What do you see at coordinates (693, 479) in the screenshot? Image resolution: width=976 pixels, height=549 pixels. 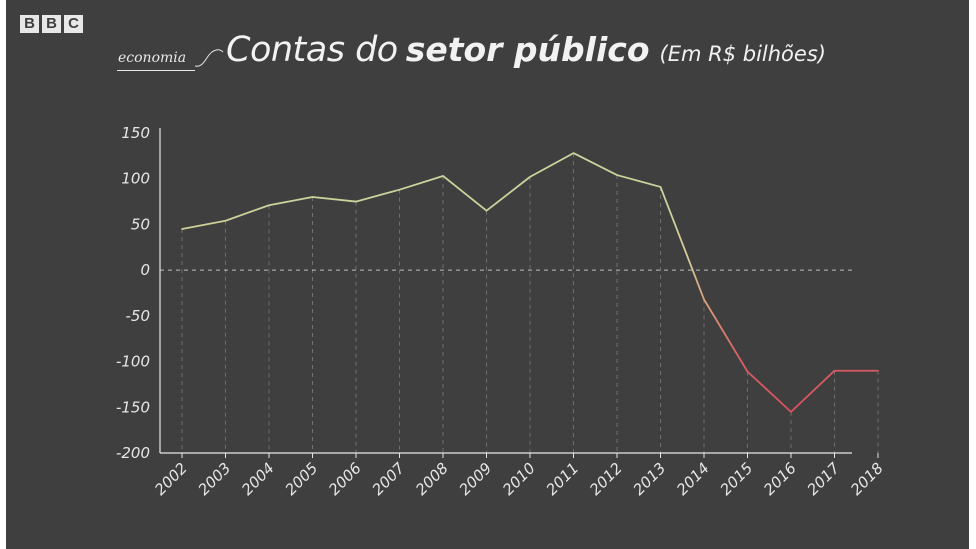 I see `x-tick-label: 2014` at bounding box center [693, 479].